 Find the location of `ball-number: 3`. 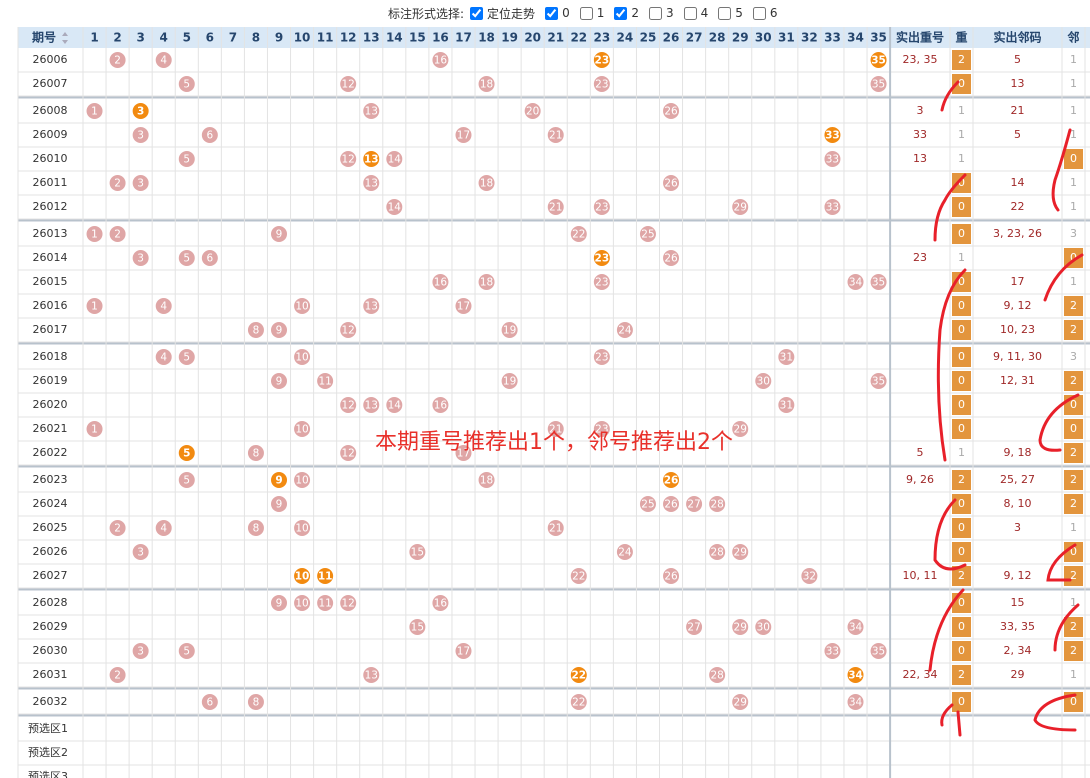

ball-number: 3 is located at coordinates (140, 553).